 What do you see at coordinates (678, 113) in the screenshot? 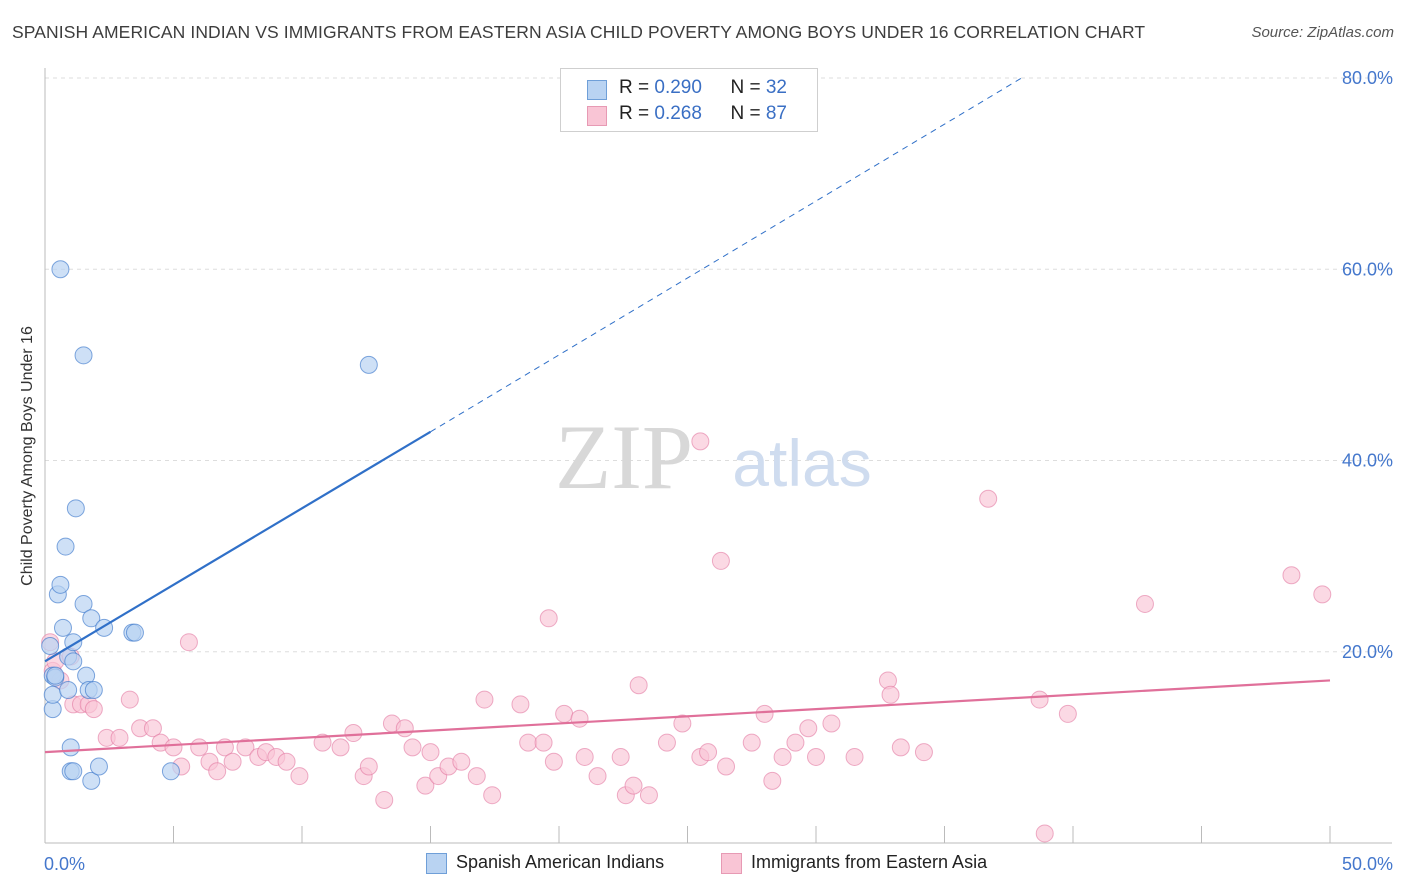
I see `legend-r-value: 0.268` at bounding box center [678, 113].